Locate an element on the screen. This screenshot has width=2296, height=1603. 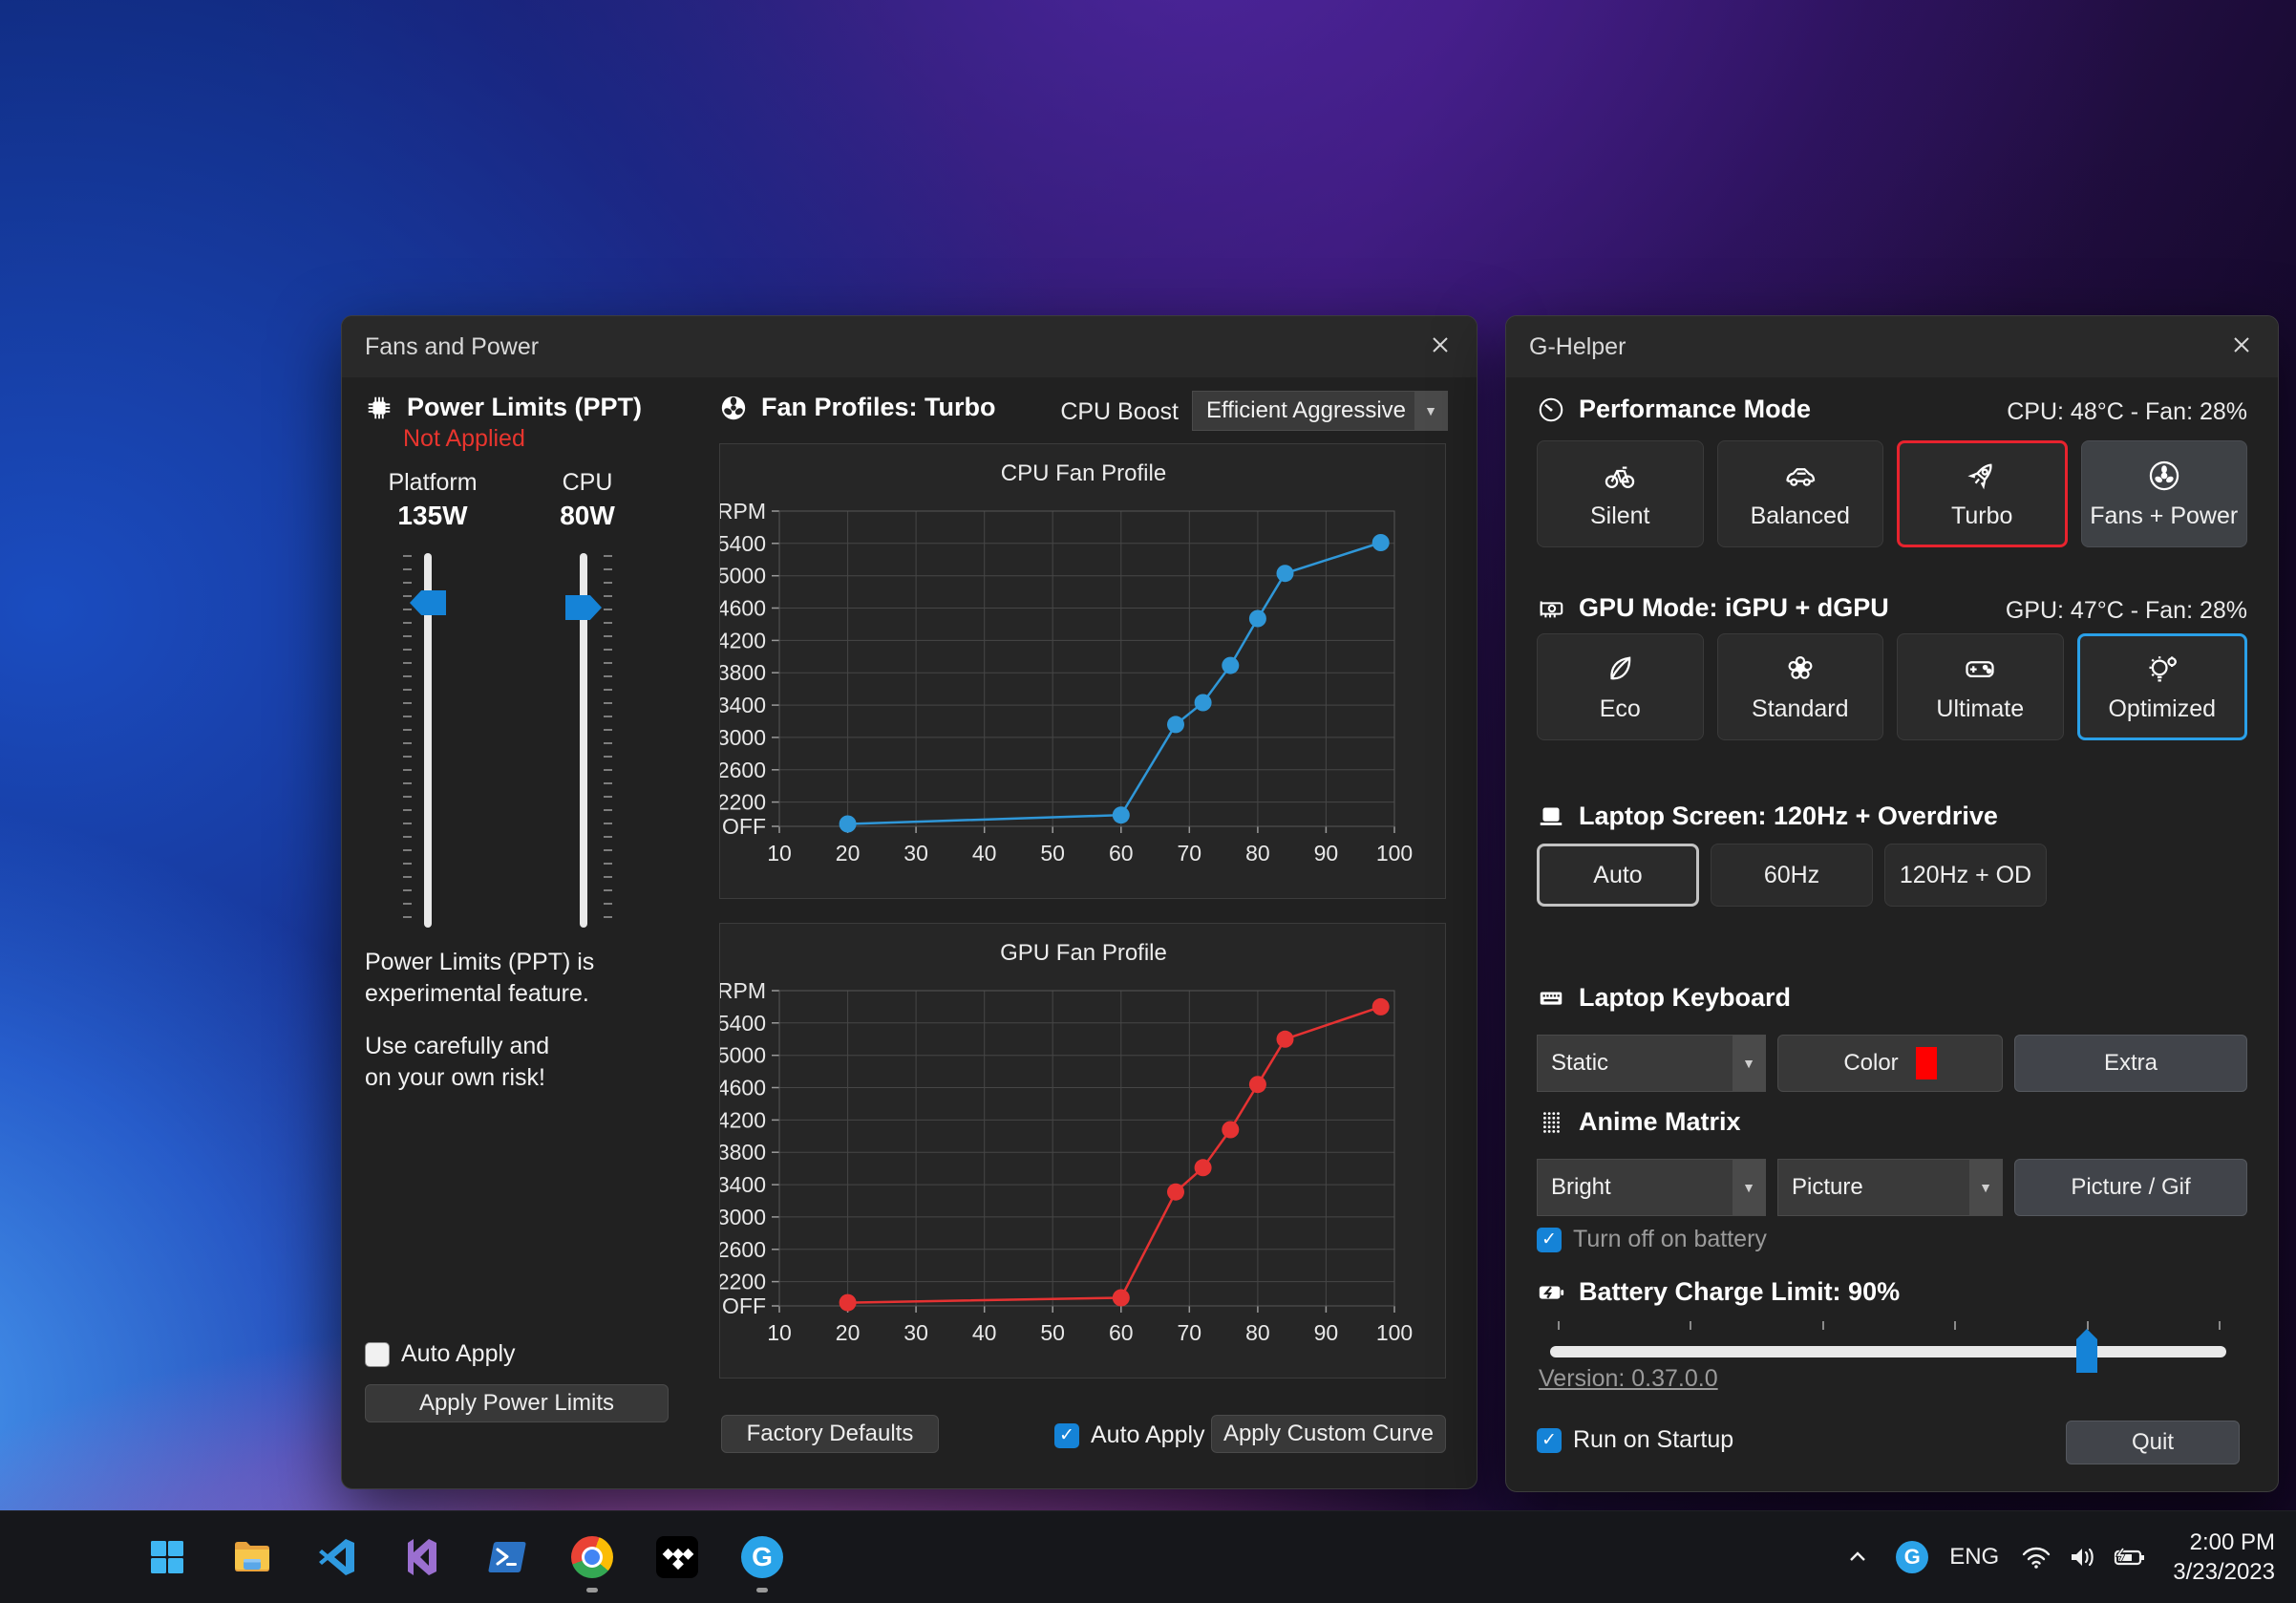
battery-slider-thumb is located at coordinates (2086, 1351).